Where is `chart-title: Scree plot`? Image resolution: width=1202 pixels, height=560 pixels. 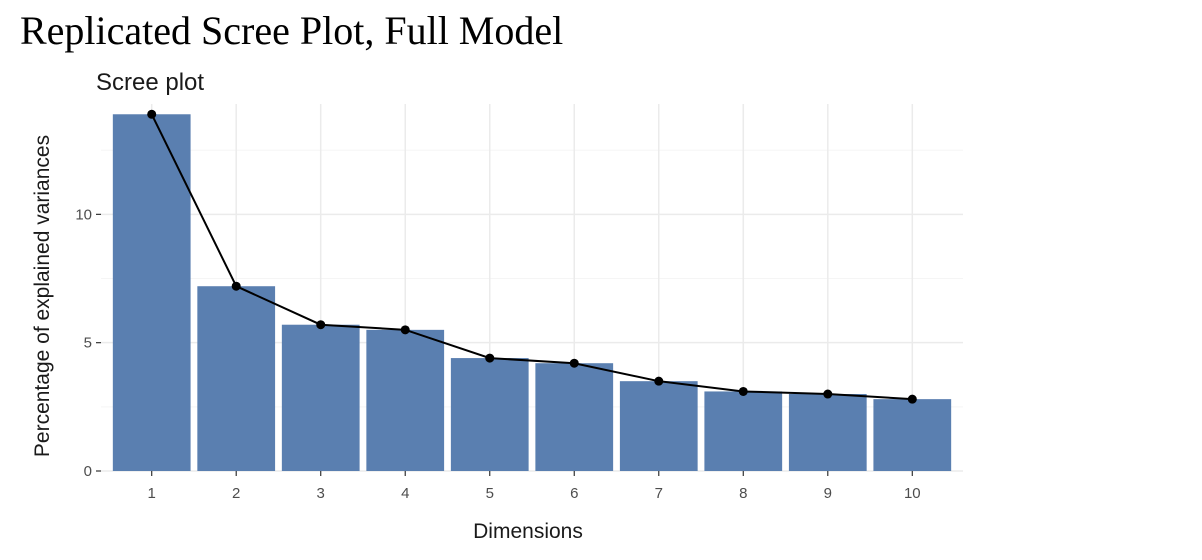 chart-title: Scree plot is located at coordinates (150, 82).